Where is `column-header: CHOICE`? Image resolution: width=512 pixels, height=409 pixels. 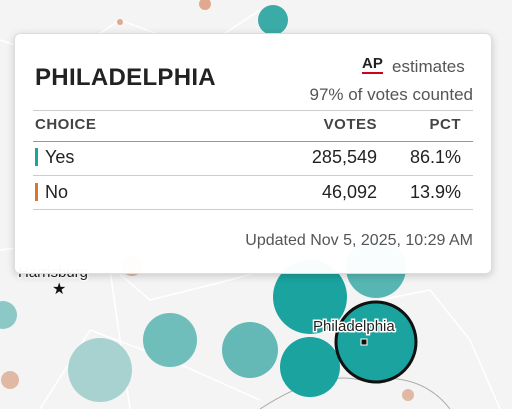 column-header: CHOICE is located at coordinates (66, 124).